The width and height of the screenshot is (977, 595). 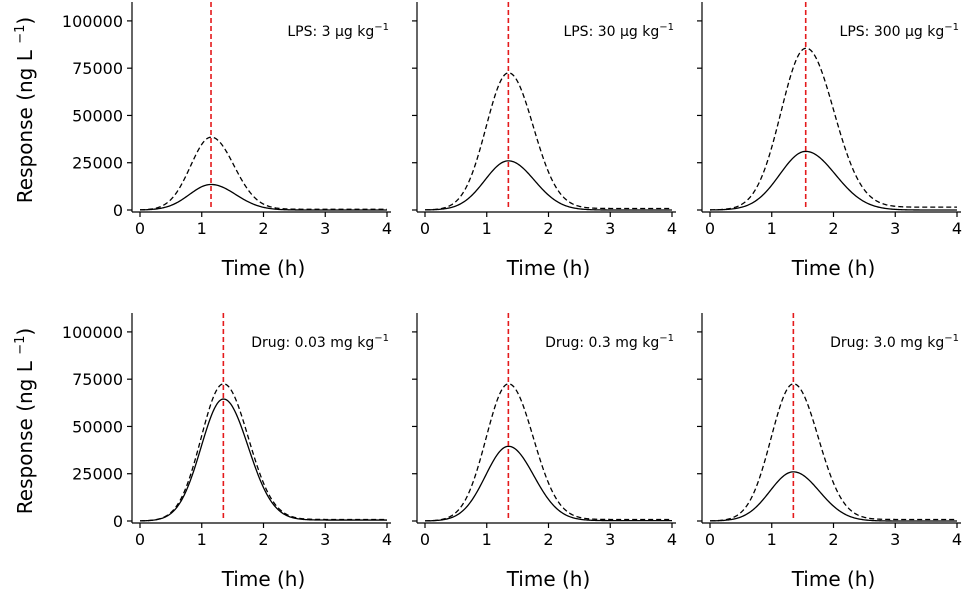 I want to click on panel-5: 0 1 2 3 4 Time (h) Drug: 0.3 mg kg−1, so click(x=544, y=452).